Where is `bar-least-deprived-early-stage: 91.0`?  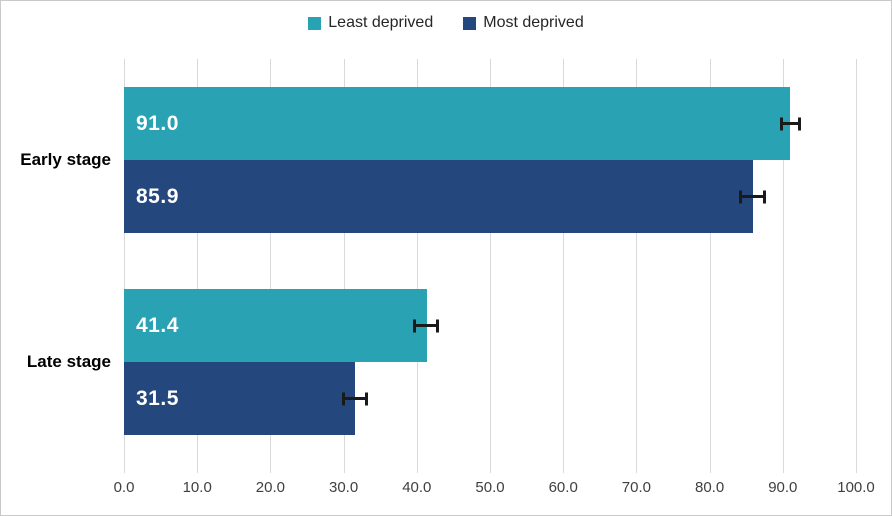
bar-least-deprived-early-stage: 91.0 is located at coordinates (457, 123).